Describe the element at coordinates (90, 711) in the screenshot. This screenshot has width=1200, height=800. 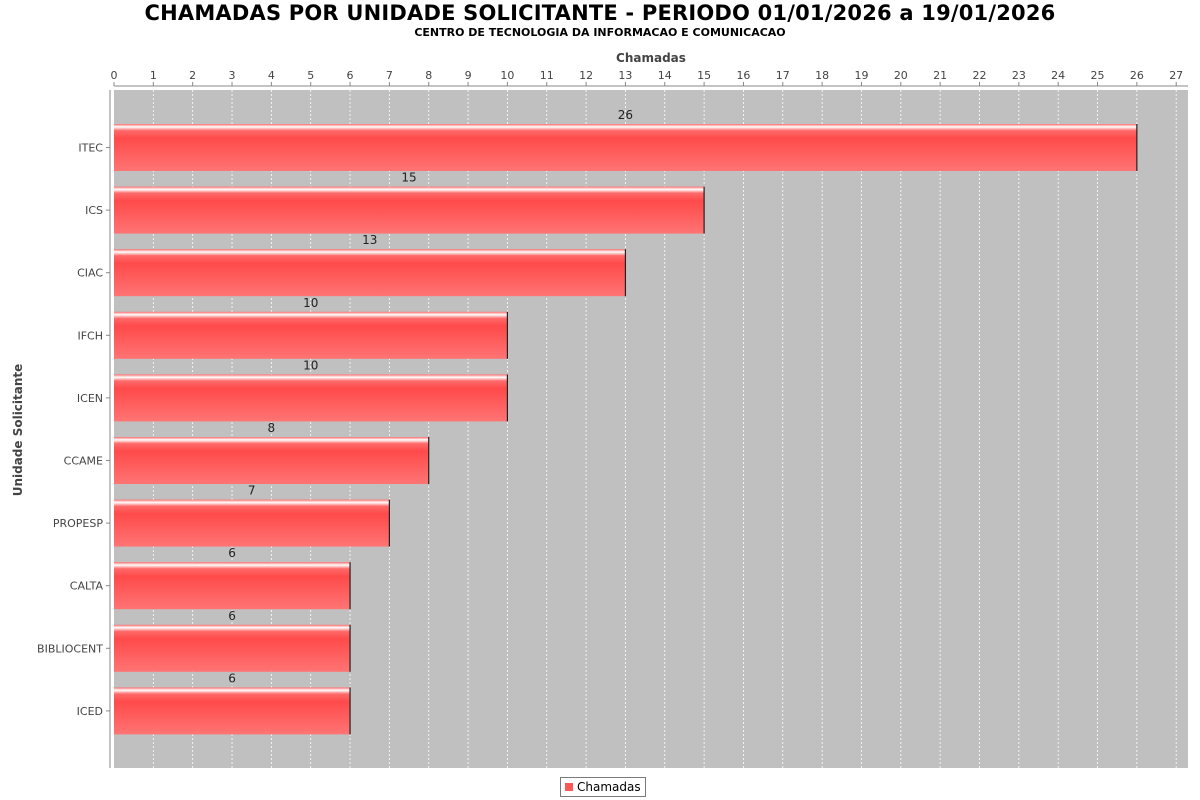
I see `category-label: ICED` at that location.